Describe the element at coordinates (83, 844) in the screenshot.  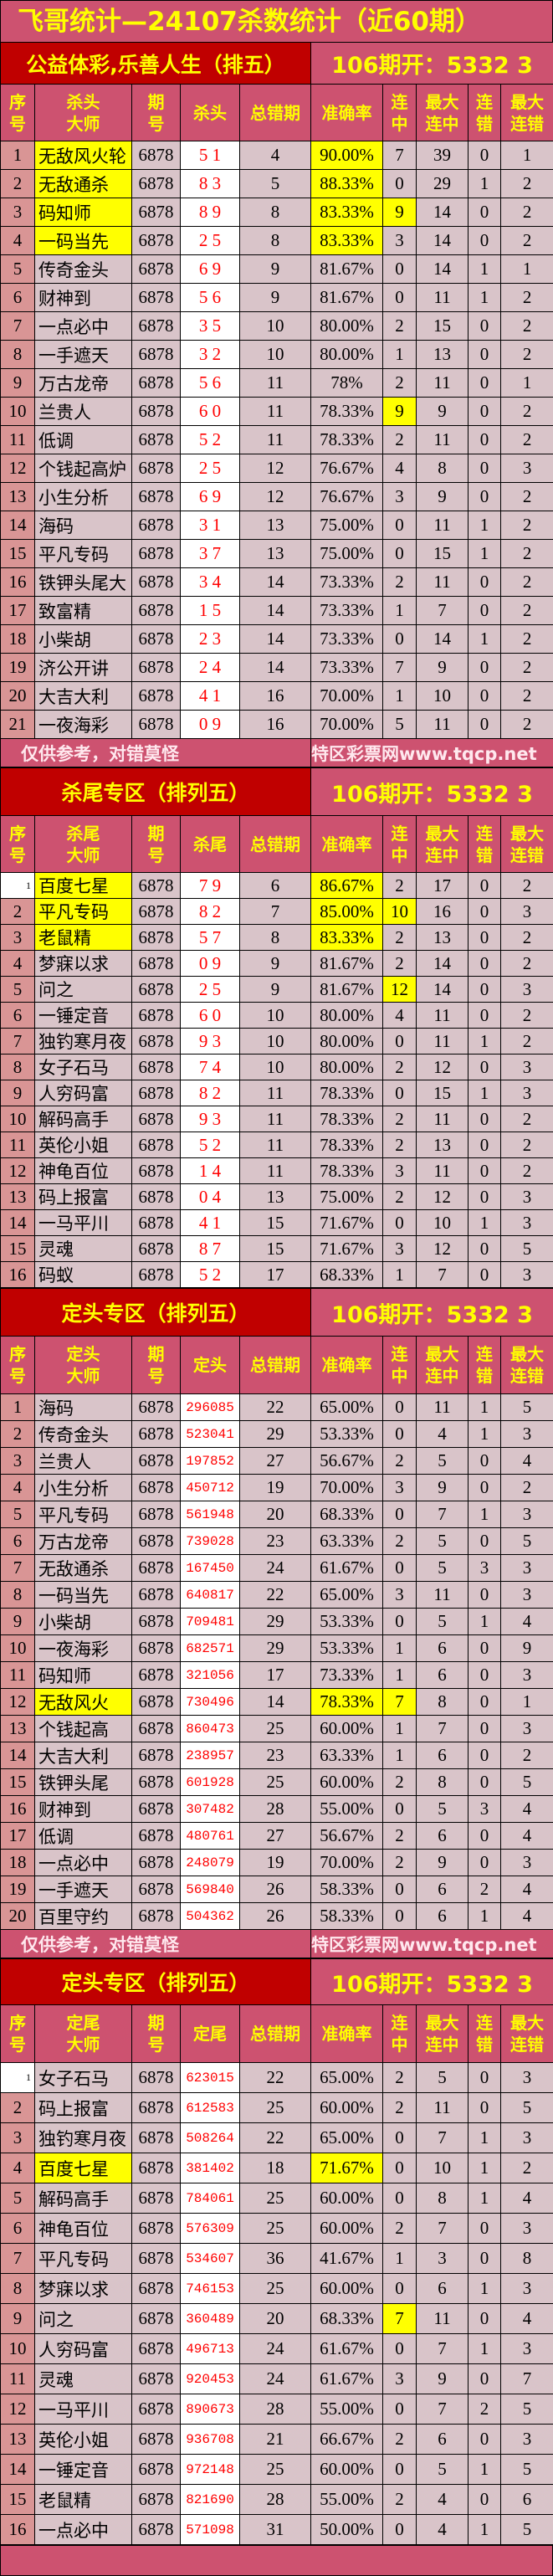
I see `column-header-name: 杀尾大师` at that location.